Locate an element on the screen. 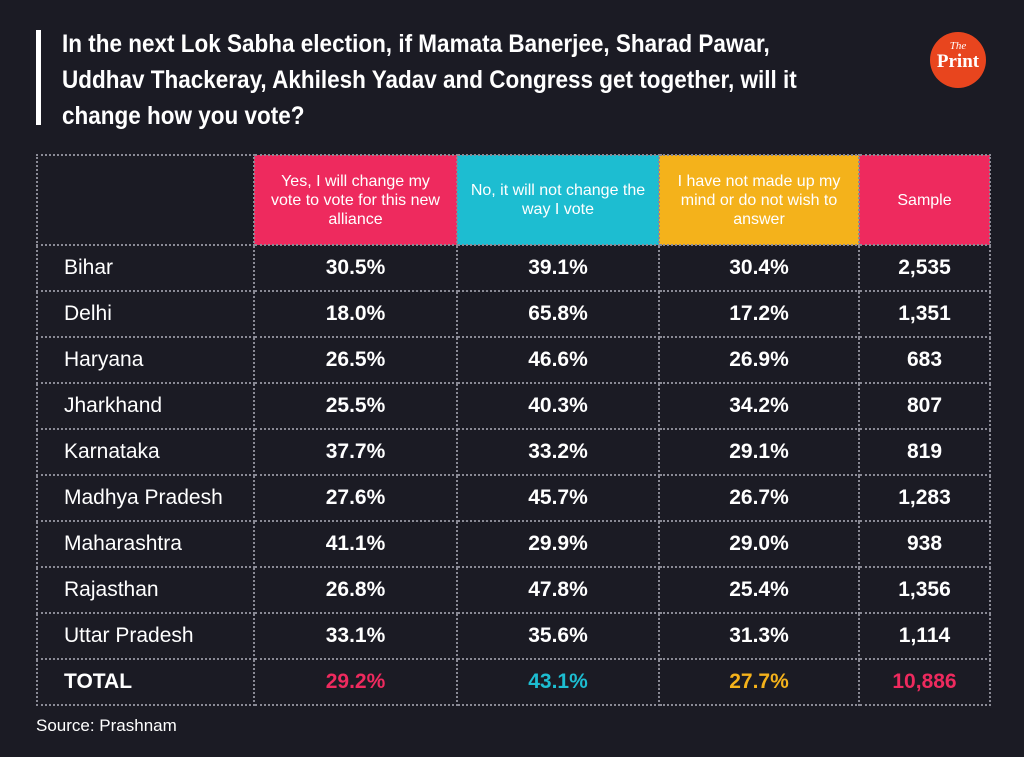  no-value: 33.2% is located at coordinates (558, 452).